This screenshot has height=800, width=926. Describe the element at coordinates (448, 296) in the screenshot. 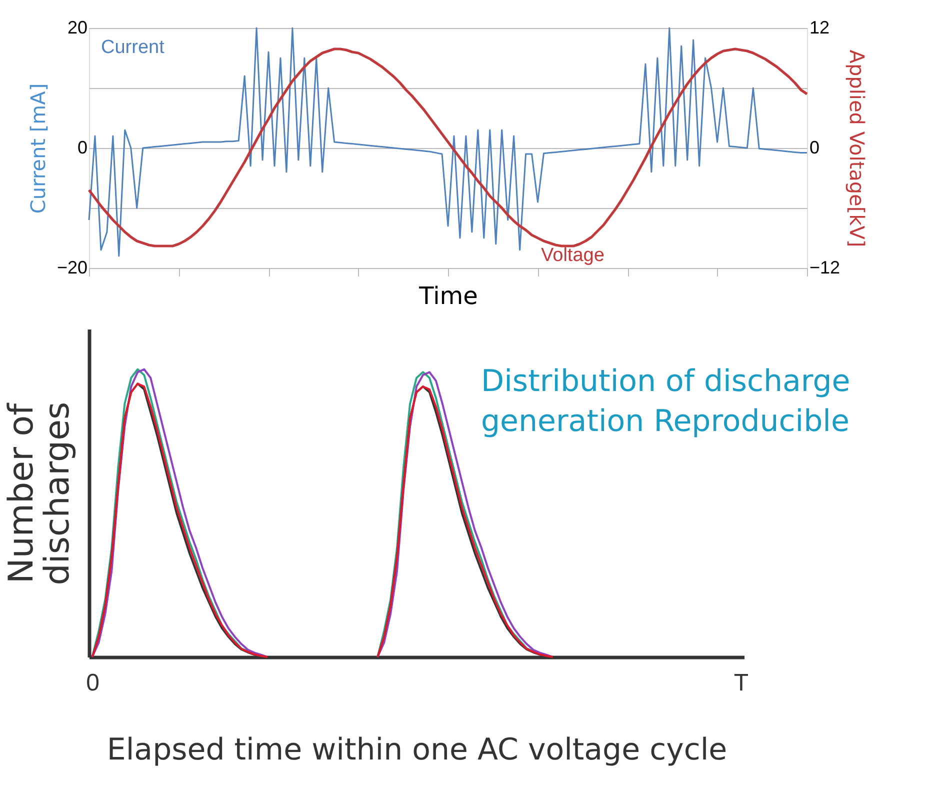

I see `x-axis-title: Time` at that location.